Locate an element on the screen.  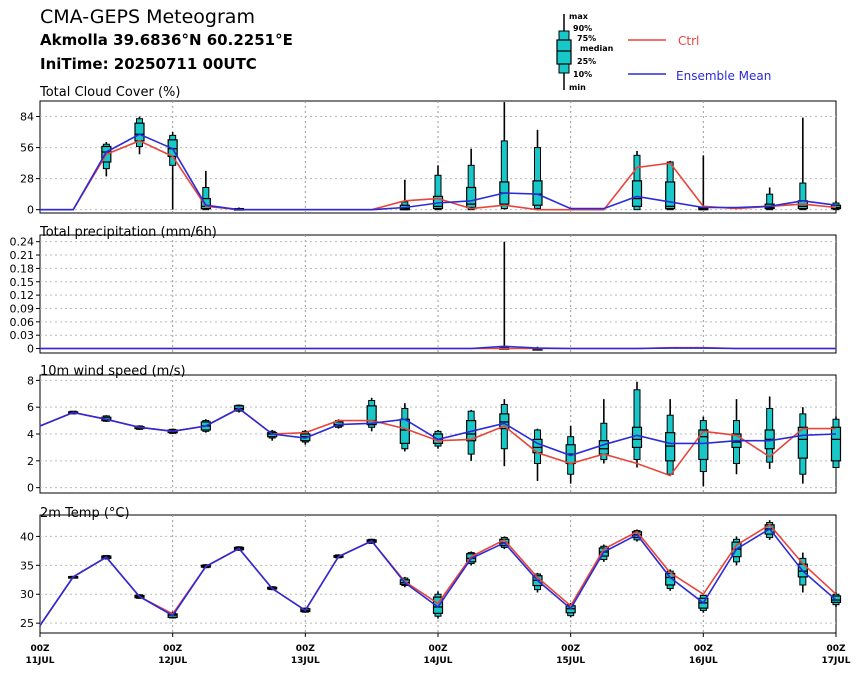
y-tick-label: 4 is located at coordinates (30, 434).